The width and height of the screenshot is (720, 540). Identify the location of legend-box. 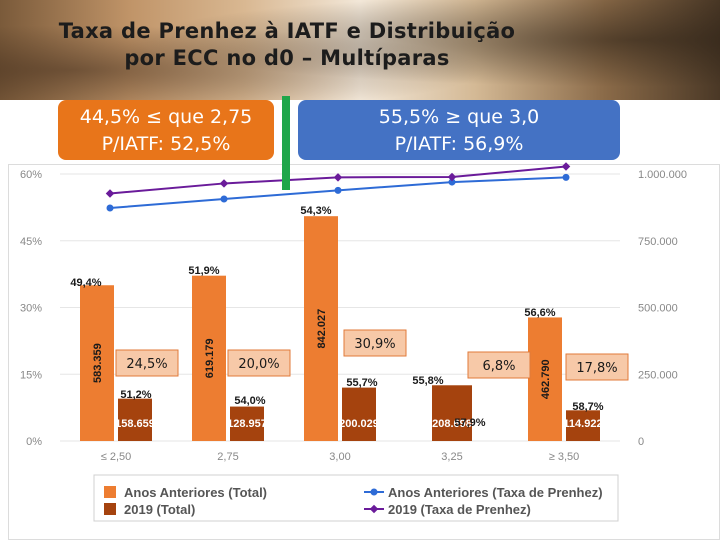
(356, 498).